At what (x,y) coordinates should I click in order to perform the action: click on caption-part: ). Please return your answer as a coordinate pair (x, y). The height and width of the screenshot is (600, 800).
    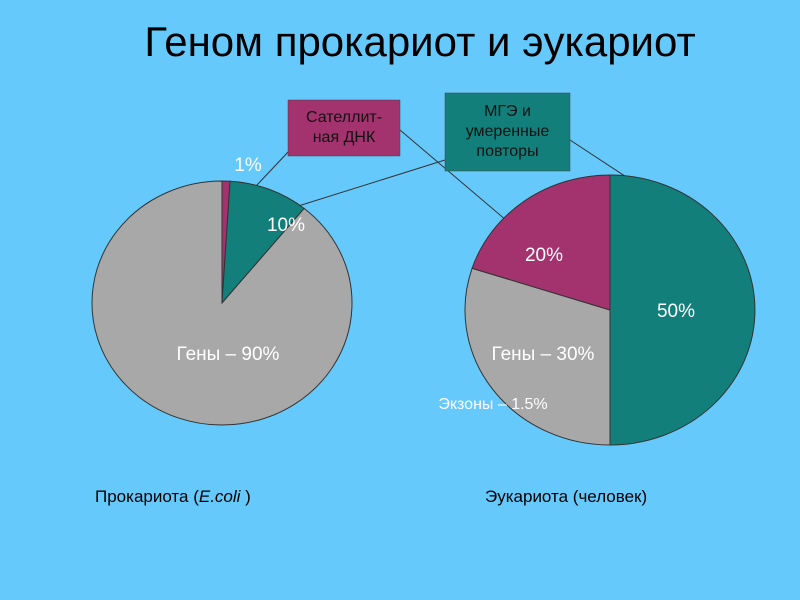
    Looking at the image, I should click on (245, 496).